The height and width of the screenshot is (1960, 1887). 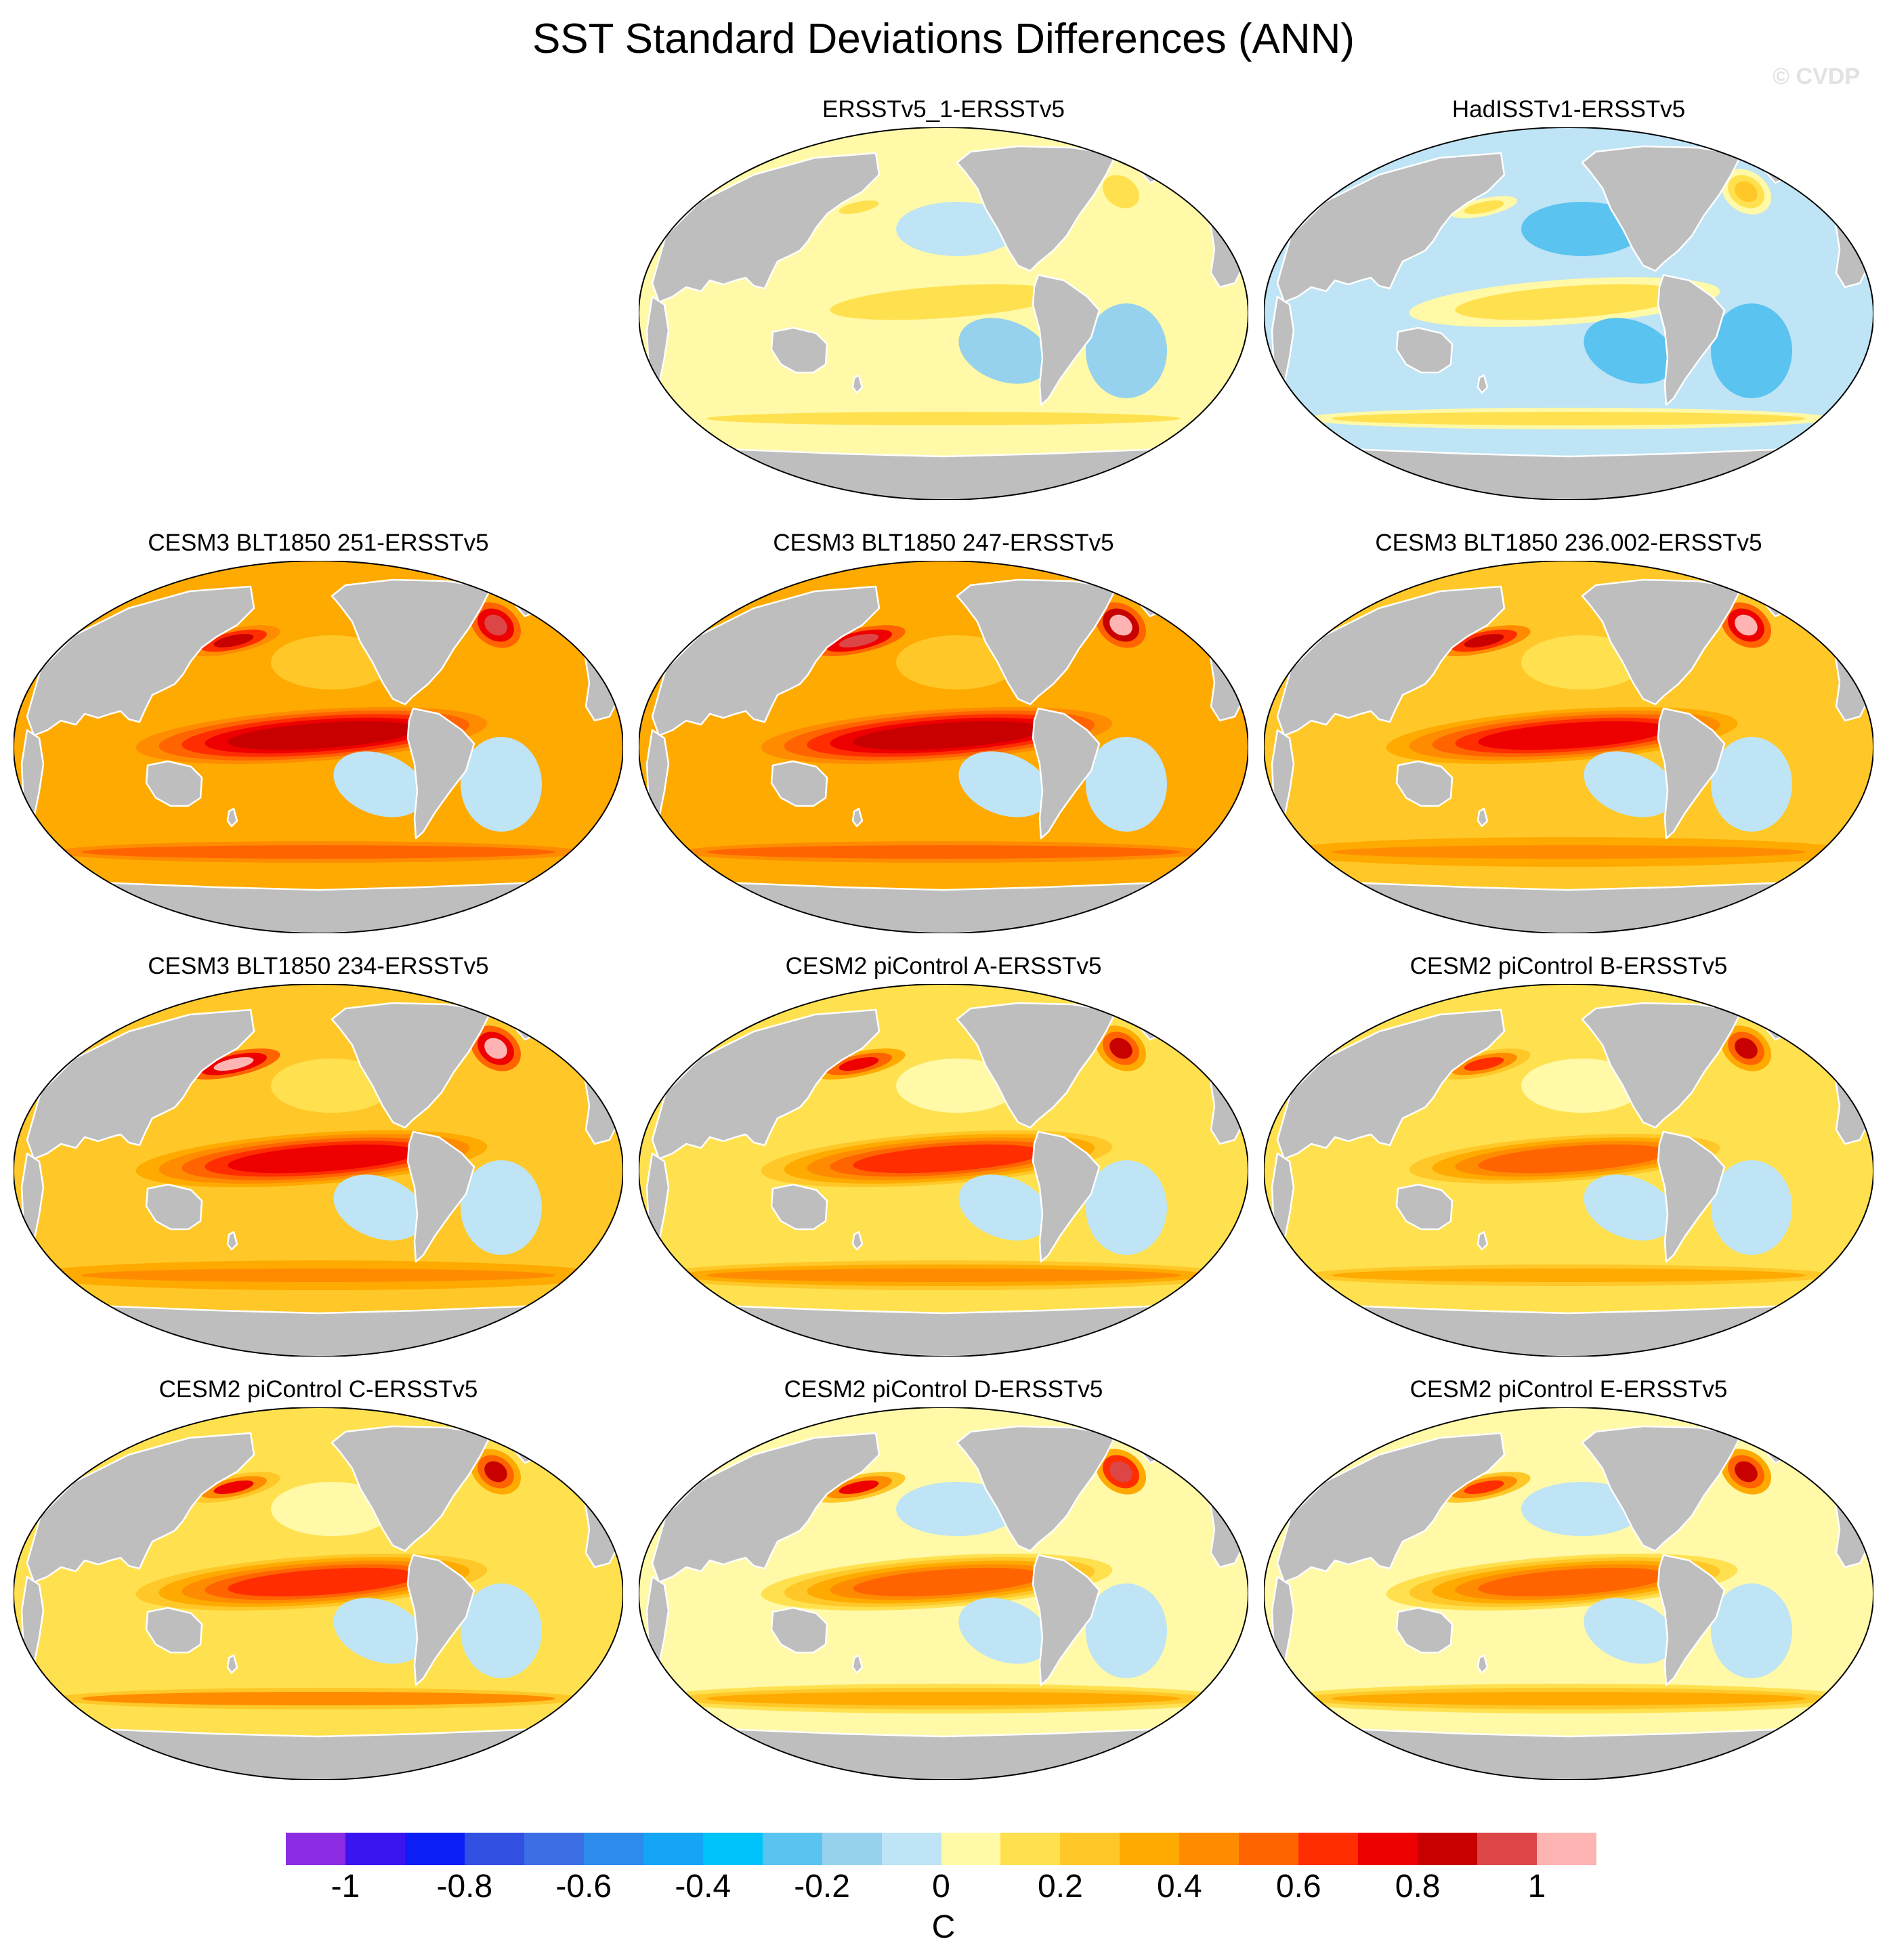 I want to click on colorbar-tick-label: 0.2, so click(x=1060, y=1886).